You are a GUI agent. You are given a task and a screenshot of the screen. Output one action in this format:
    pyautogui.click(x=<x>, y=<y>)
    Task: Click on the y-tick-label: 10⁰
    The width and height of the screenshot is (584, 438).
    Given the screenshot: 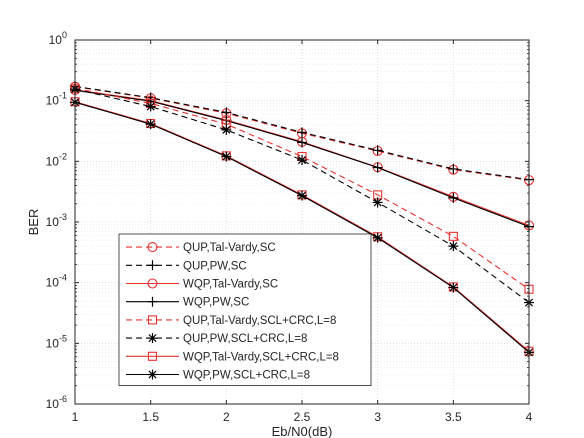 What is the action you would take?
    pyautogui.click(x=58, y=38)
    